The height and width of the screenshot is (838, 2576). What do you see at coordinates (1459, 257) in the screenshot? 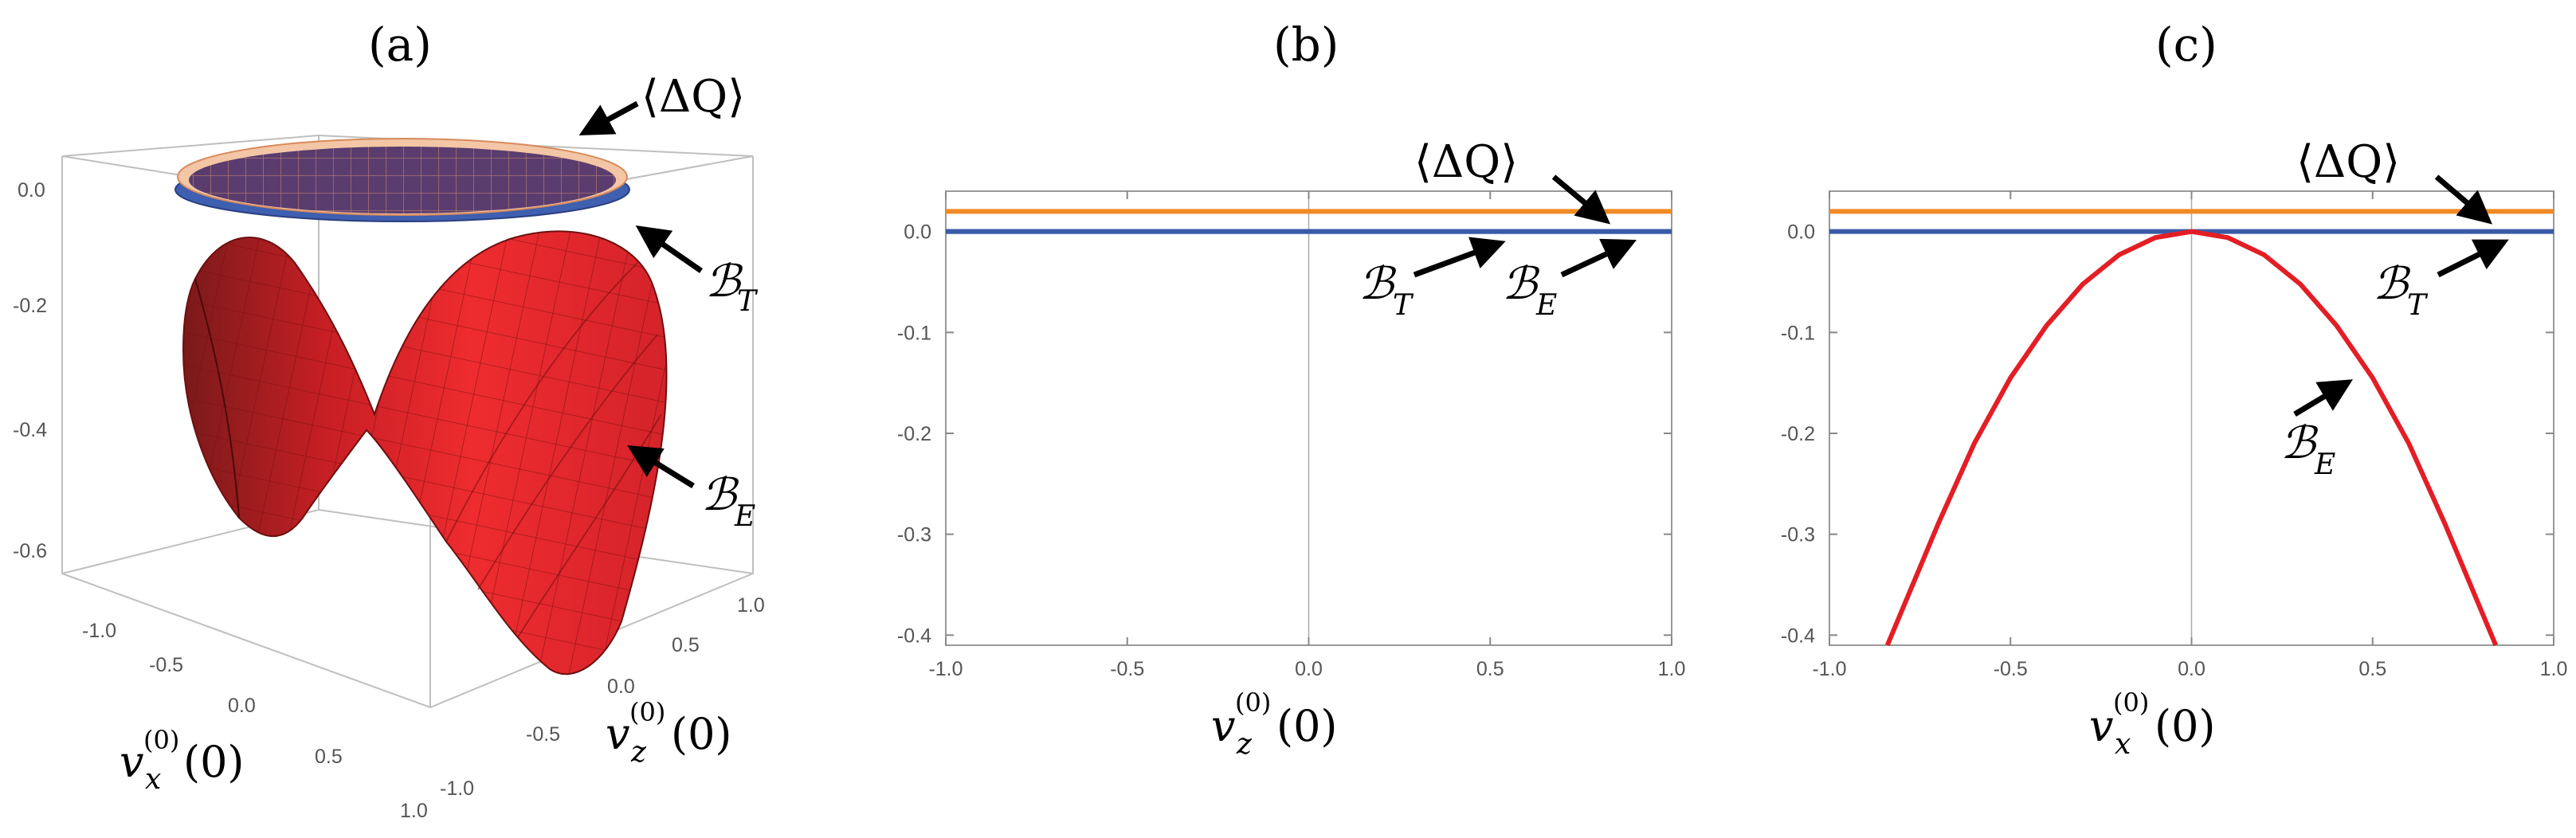
I see `b-bt-arrow` at bounding box center [1459, 257].